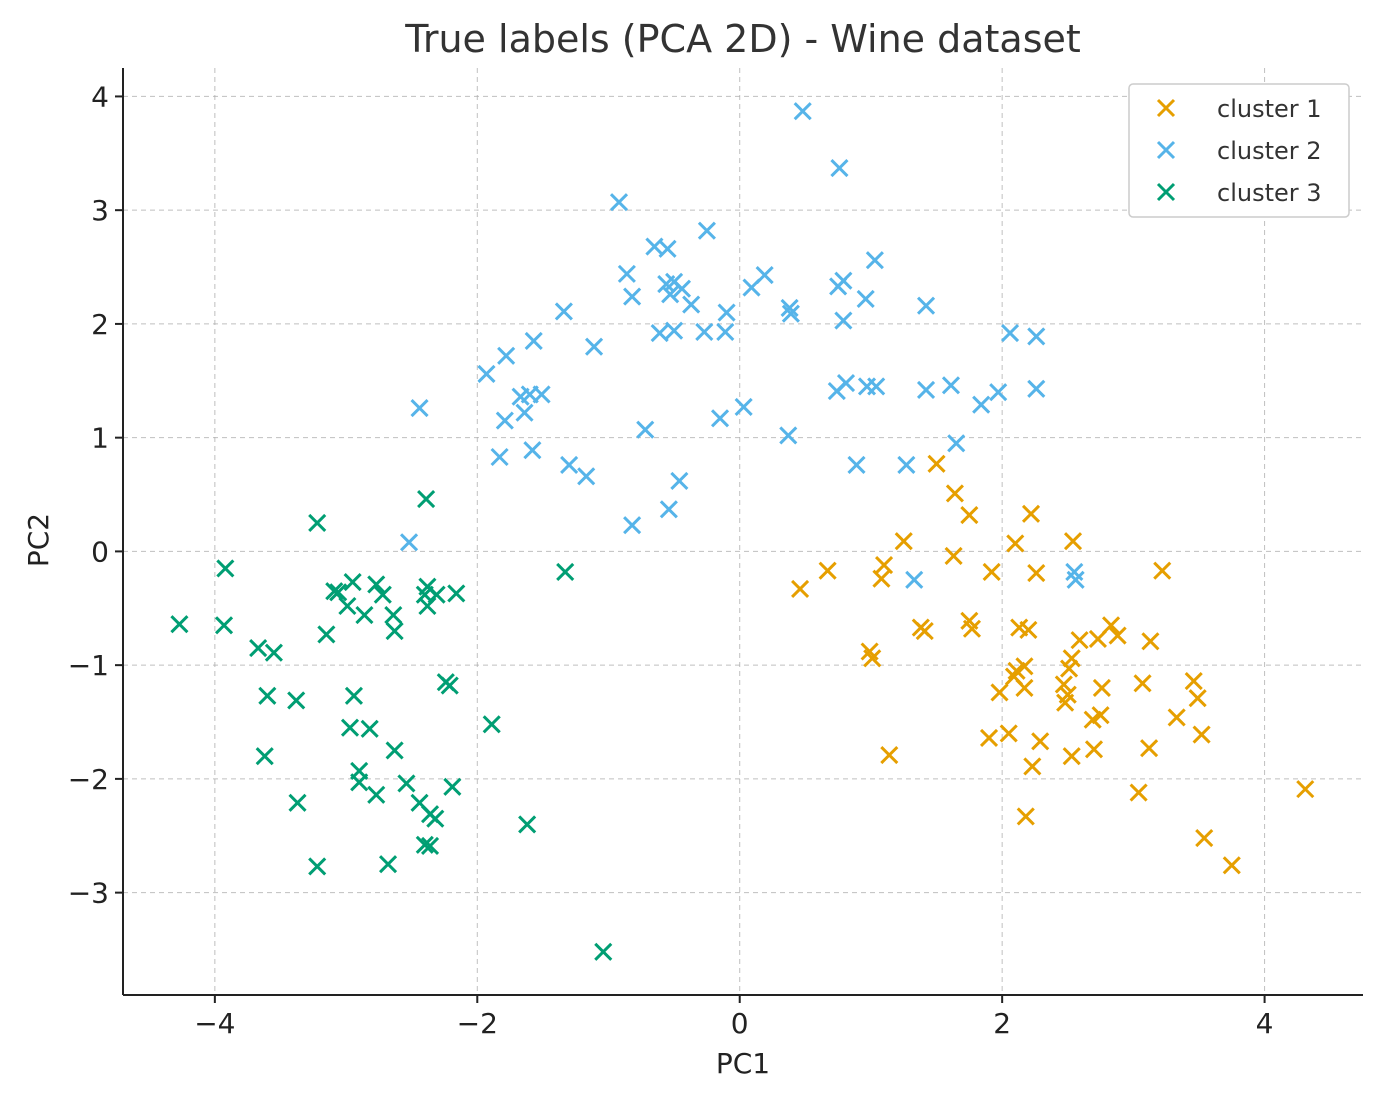 The height and width of the screenshot is (1101, 1383). Describe the element at coordinates (743, 1063) in the screenshot. I see `x-axis-label: PC1` at that location.